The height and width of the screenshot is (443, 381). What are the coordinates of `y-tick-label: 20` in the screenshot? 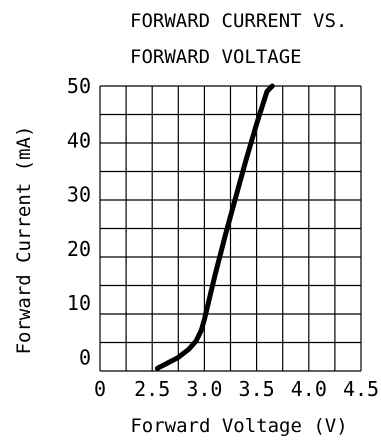 It's located at (79, 249).